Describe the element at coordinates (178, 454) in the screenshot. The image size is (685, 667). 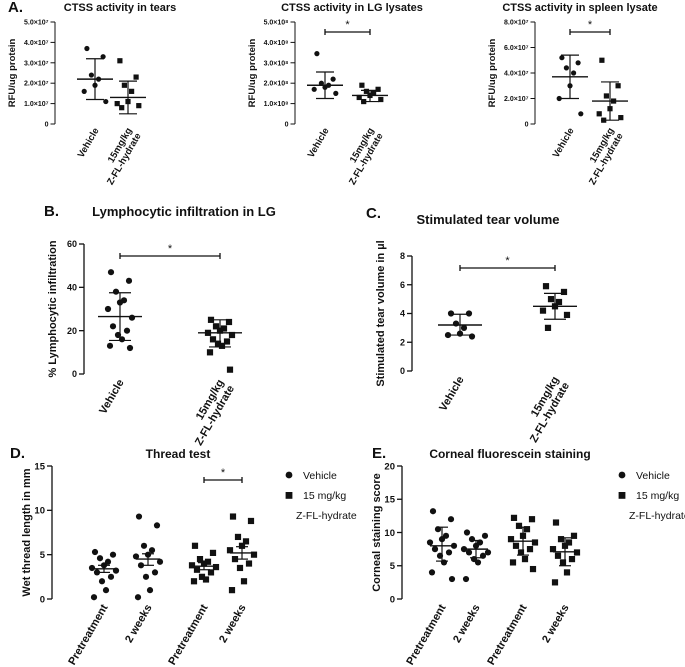
I see `chart-title: Thread test` at that location.